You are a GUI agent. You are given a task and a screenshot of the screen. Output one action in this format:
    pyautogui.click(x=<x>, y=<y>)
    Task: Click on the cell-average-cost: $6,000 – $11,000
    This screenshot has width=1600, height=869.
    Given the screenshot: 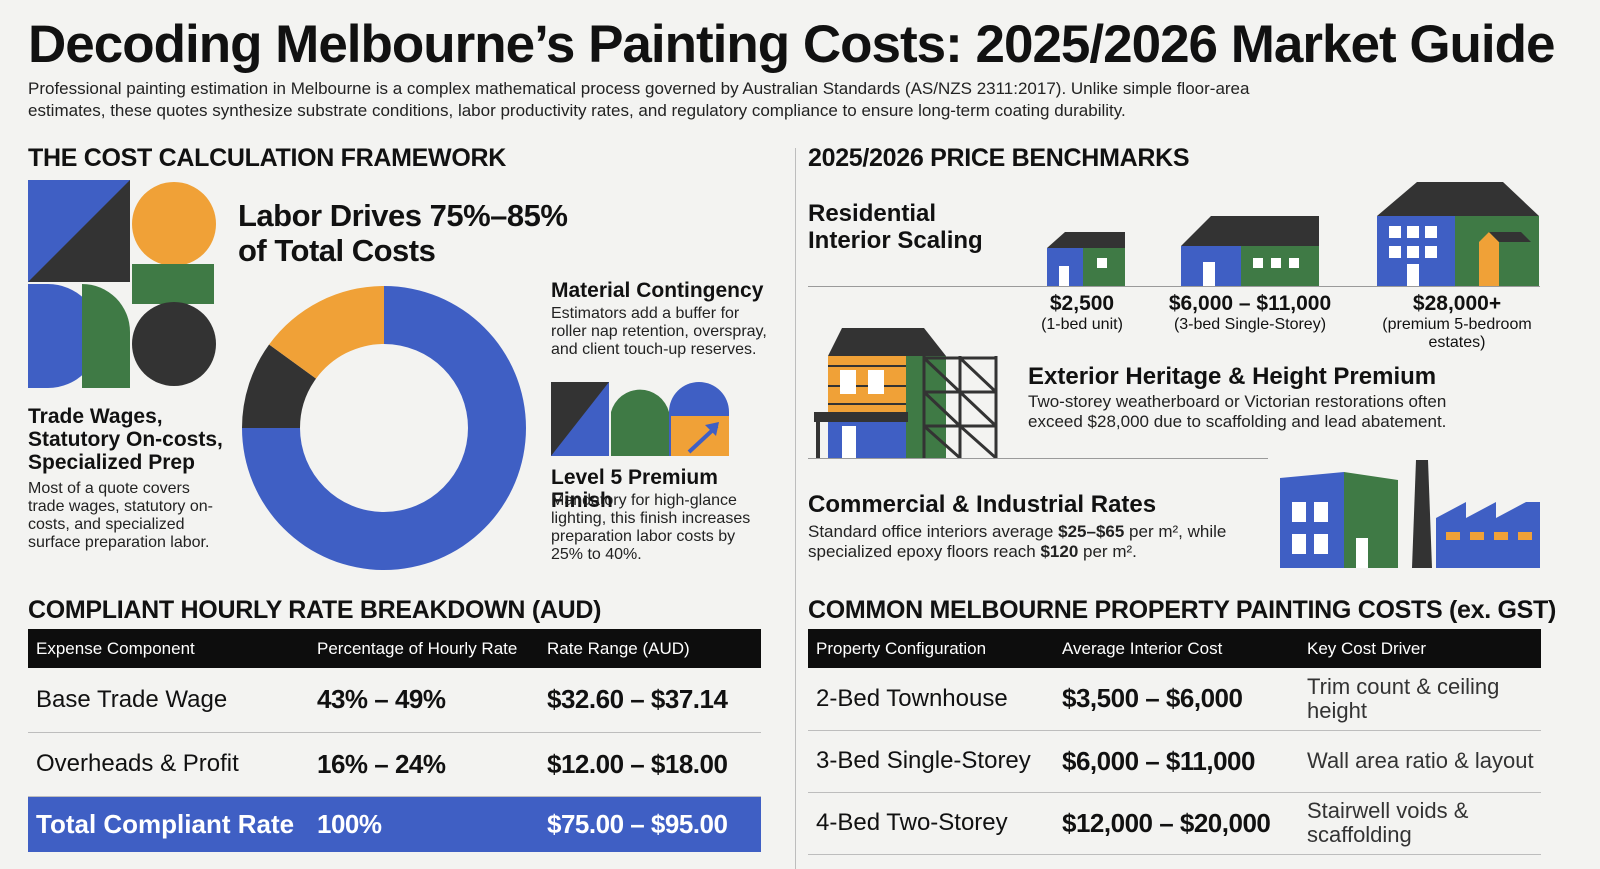 What is the action you would take?
    pyautogui.click(x=1176, y=761)
    